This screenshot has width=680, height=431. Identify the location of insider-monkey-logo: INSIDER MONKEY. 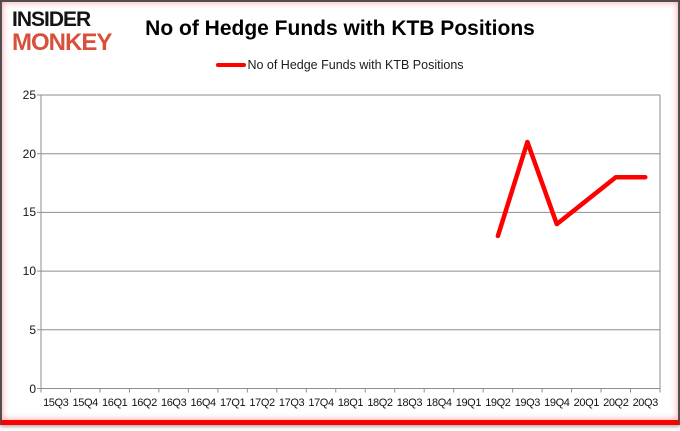
(62, 32).